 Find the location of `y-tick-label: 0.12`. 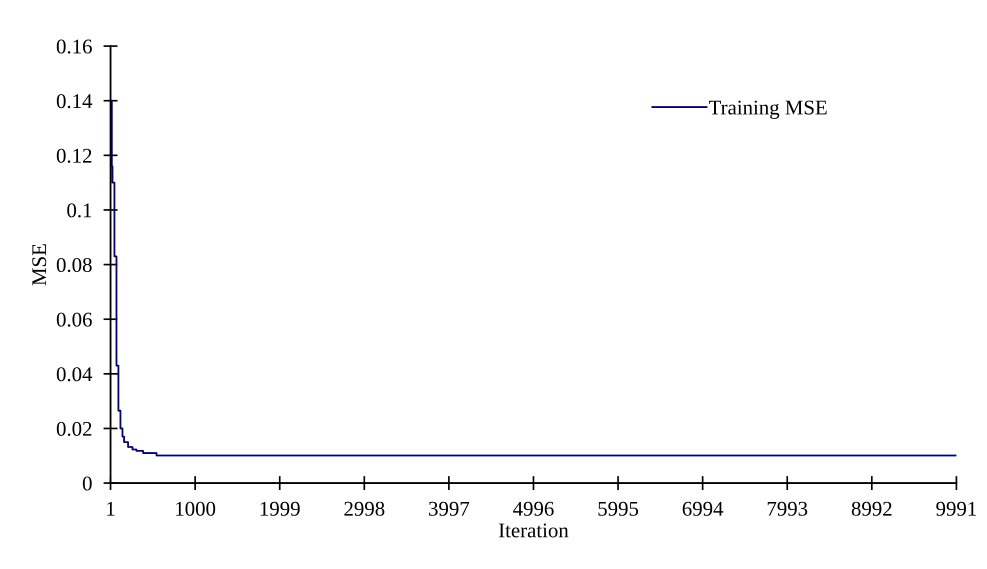

y-tick-label: 0.12 is located at coordinates (74, 155).